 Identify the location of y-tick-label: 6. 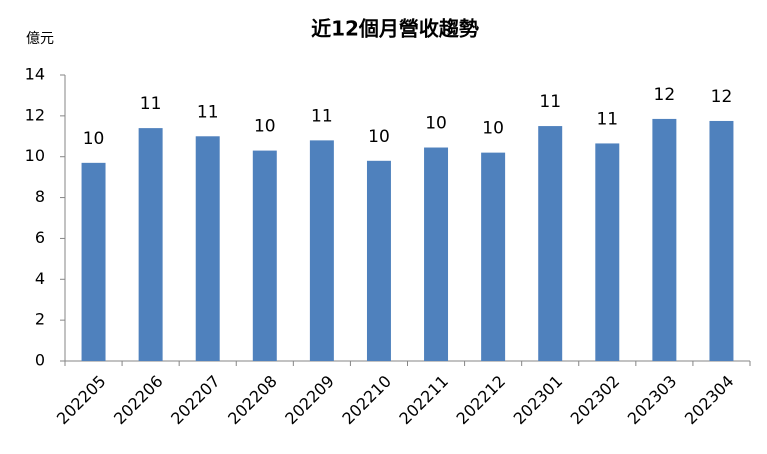
(40, 237).